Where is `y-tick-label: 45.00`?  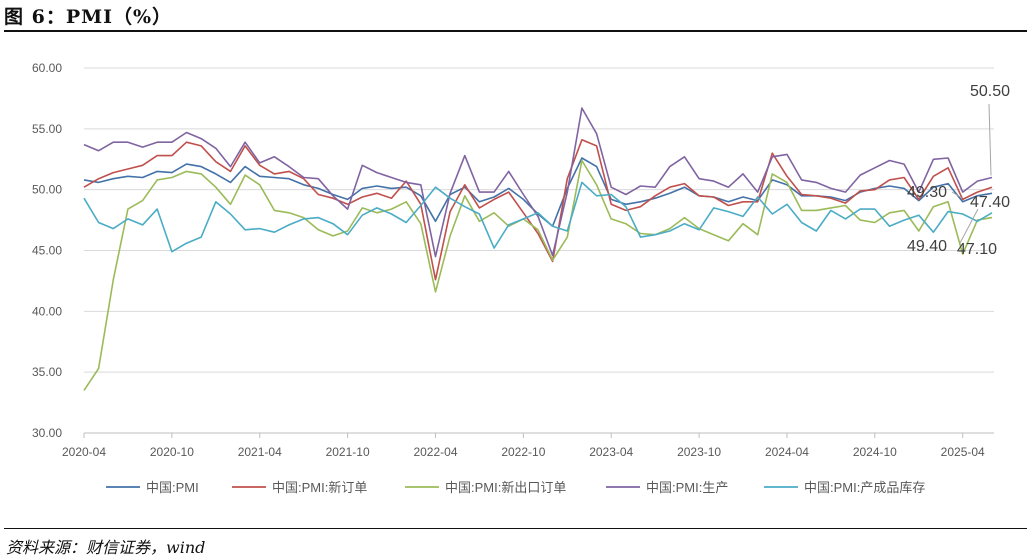
y-tick-label: 45.00 is located at coordinates (47, 251).